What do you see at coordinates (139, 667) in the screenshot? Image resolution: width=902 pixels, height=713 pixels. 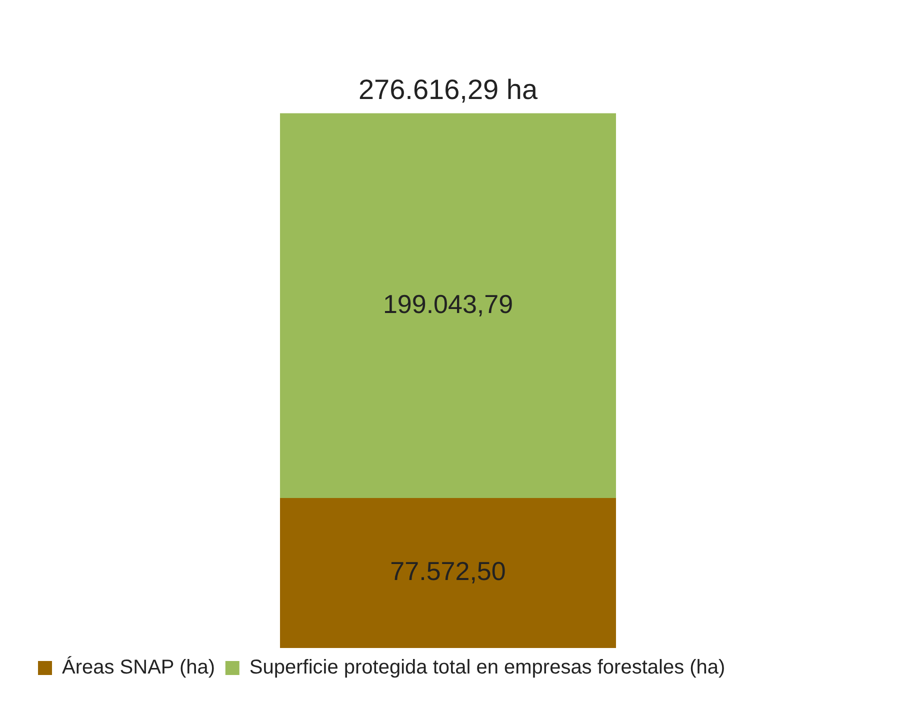 I see `legend-label: Áreas SNAP (ha)` at bounding box center [139, 667].